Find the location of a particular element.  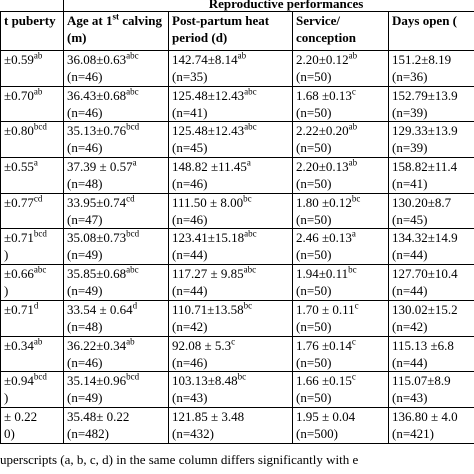

cell-value: 35.48± 0.22 is located at coordinates (98, 416).